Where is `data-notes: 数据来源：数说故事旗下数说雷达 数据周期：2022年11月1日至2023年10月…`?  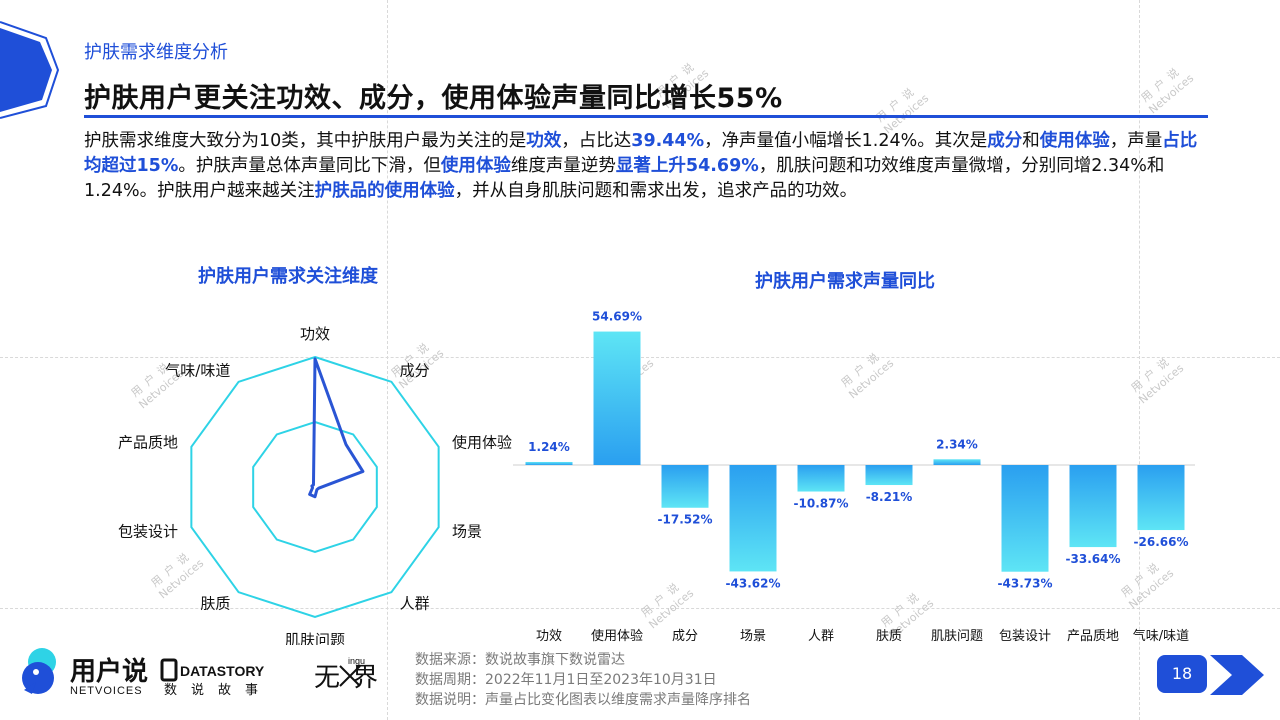
data-notes: 数据来源：数说故事旗下数说雷达 数据周期：2022年11月1日至2023年10月… is located at coordinates (583, 680).